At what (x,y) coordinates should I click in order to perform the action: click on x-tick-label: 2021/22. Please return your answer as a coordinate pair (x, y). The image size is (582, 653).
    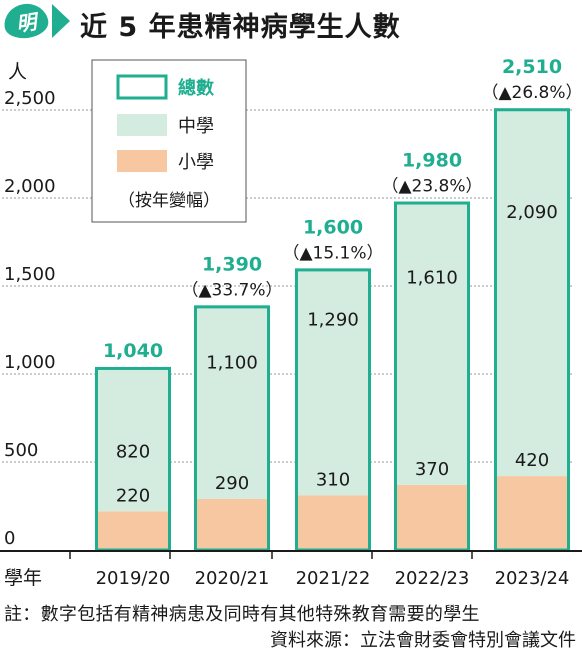
    Looking at the image, I should click on (333, 578).